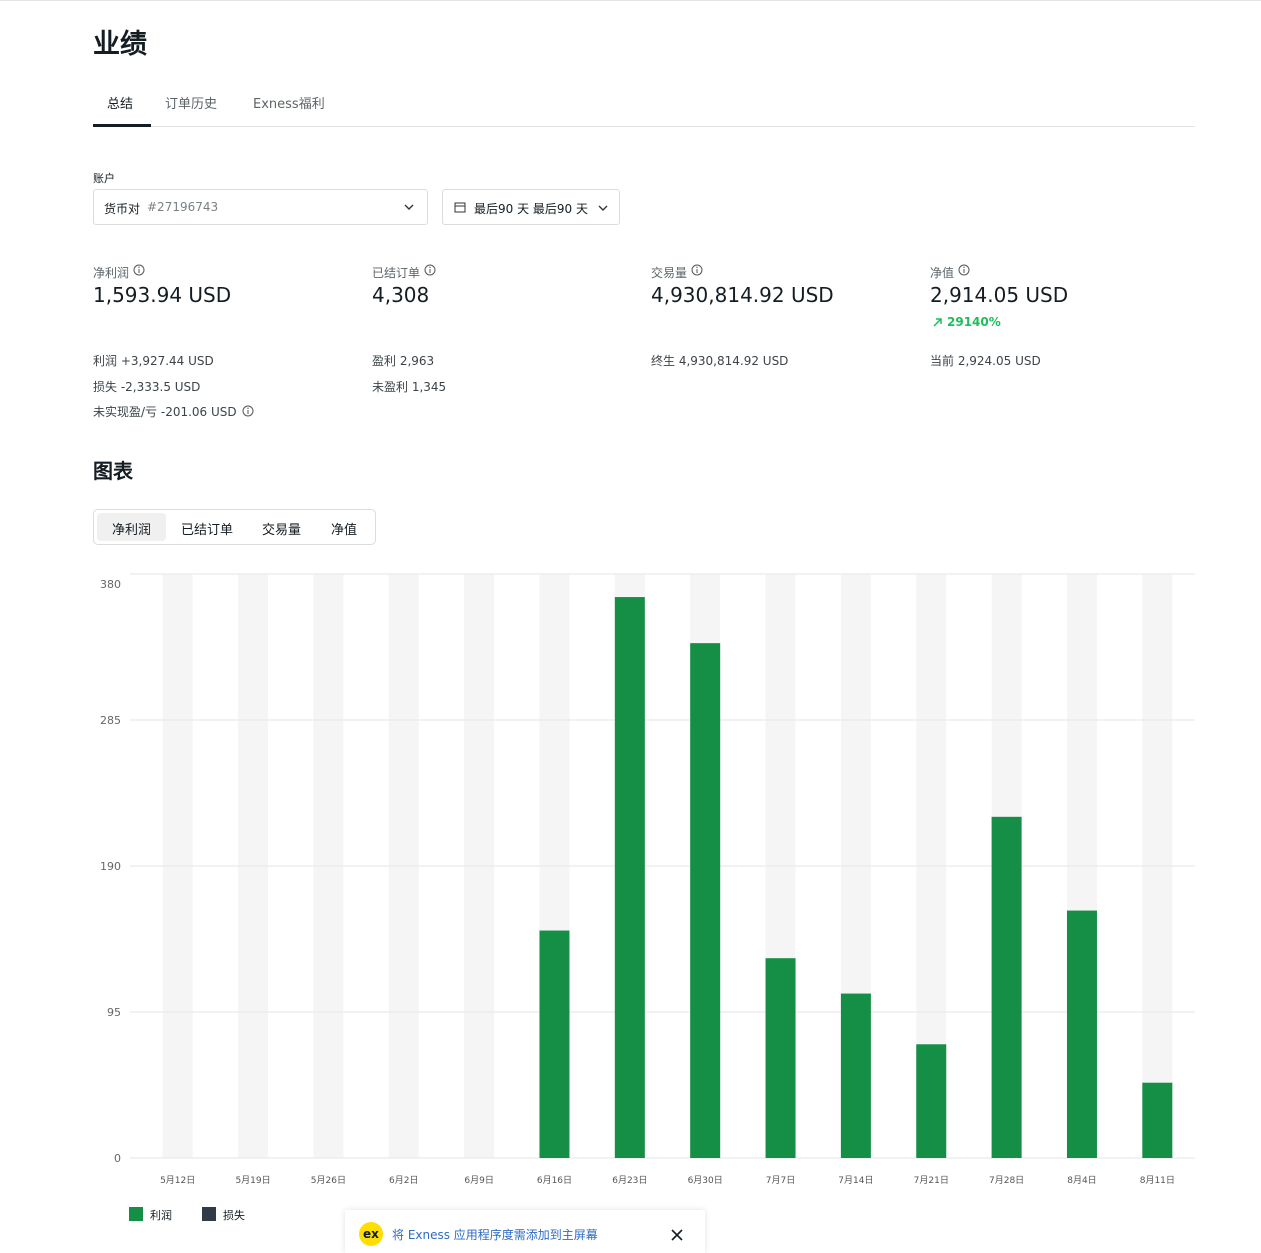  Describe the element at coordinates (120, 44) in the screenshot. I see `page-title: 业绩` at that location.